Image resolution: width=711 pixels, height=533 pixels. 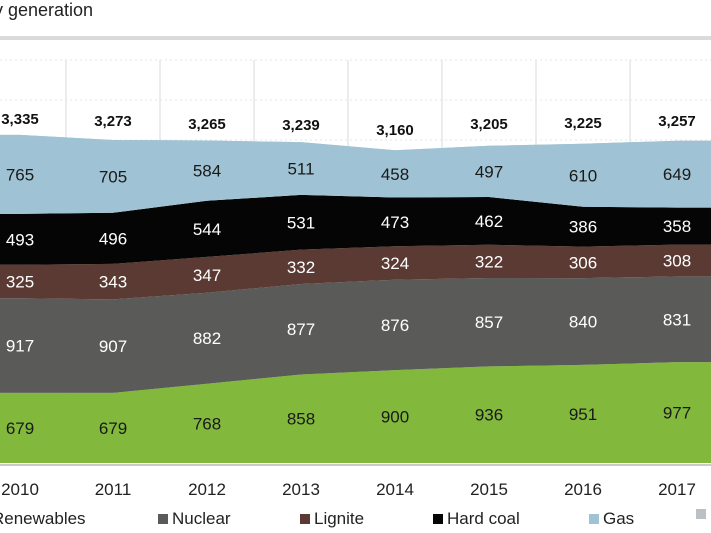 What do you see at coordinates (20, 346) in the screenshot?
I see `data-label: 917` at bounding box center [20, 346].